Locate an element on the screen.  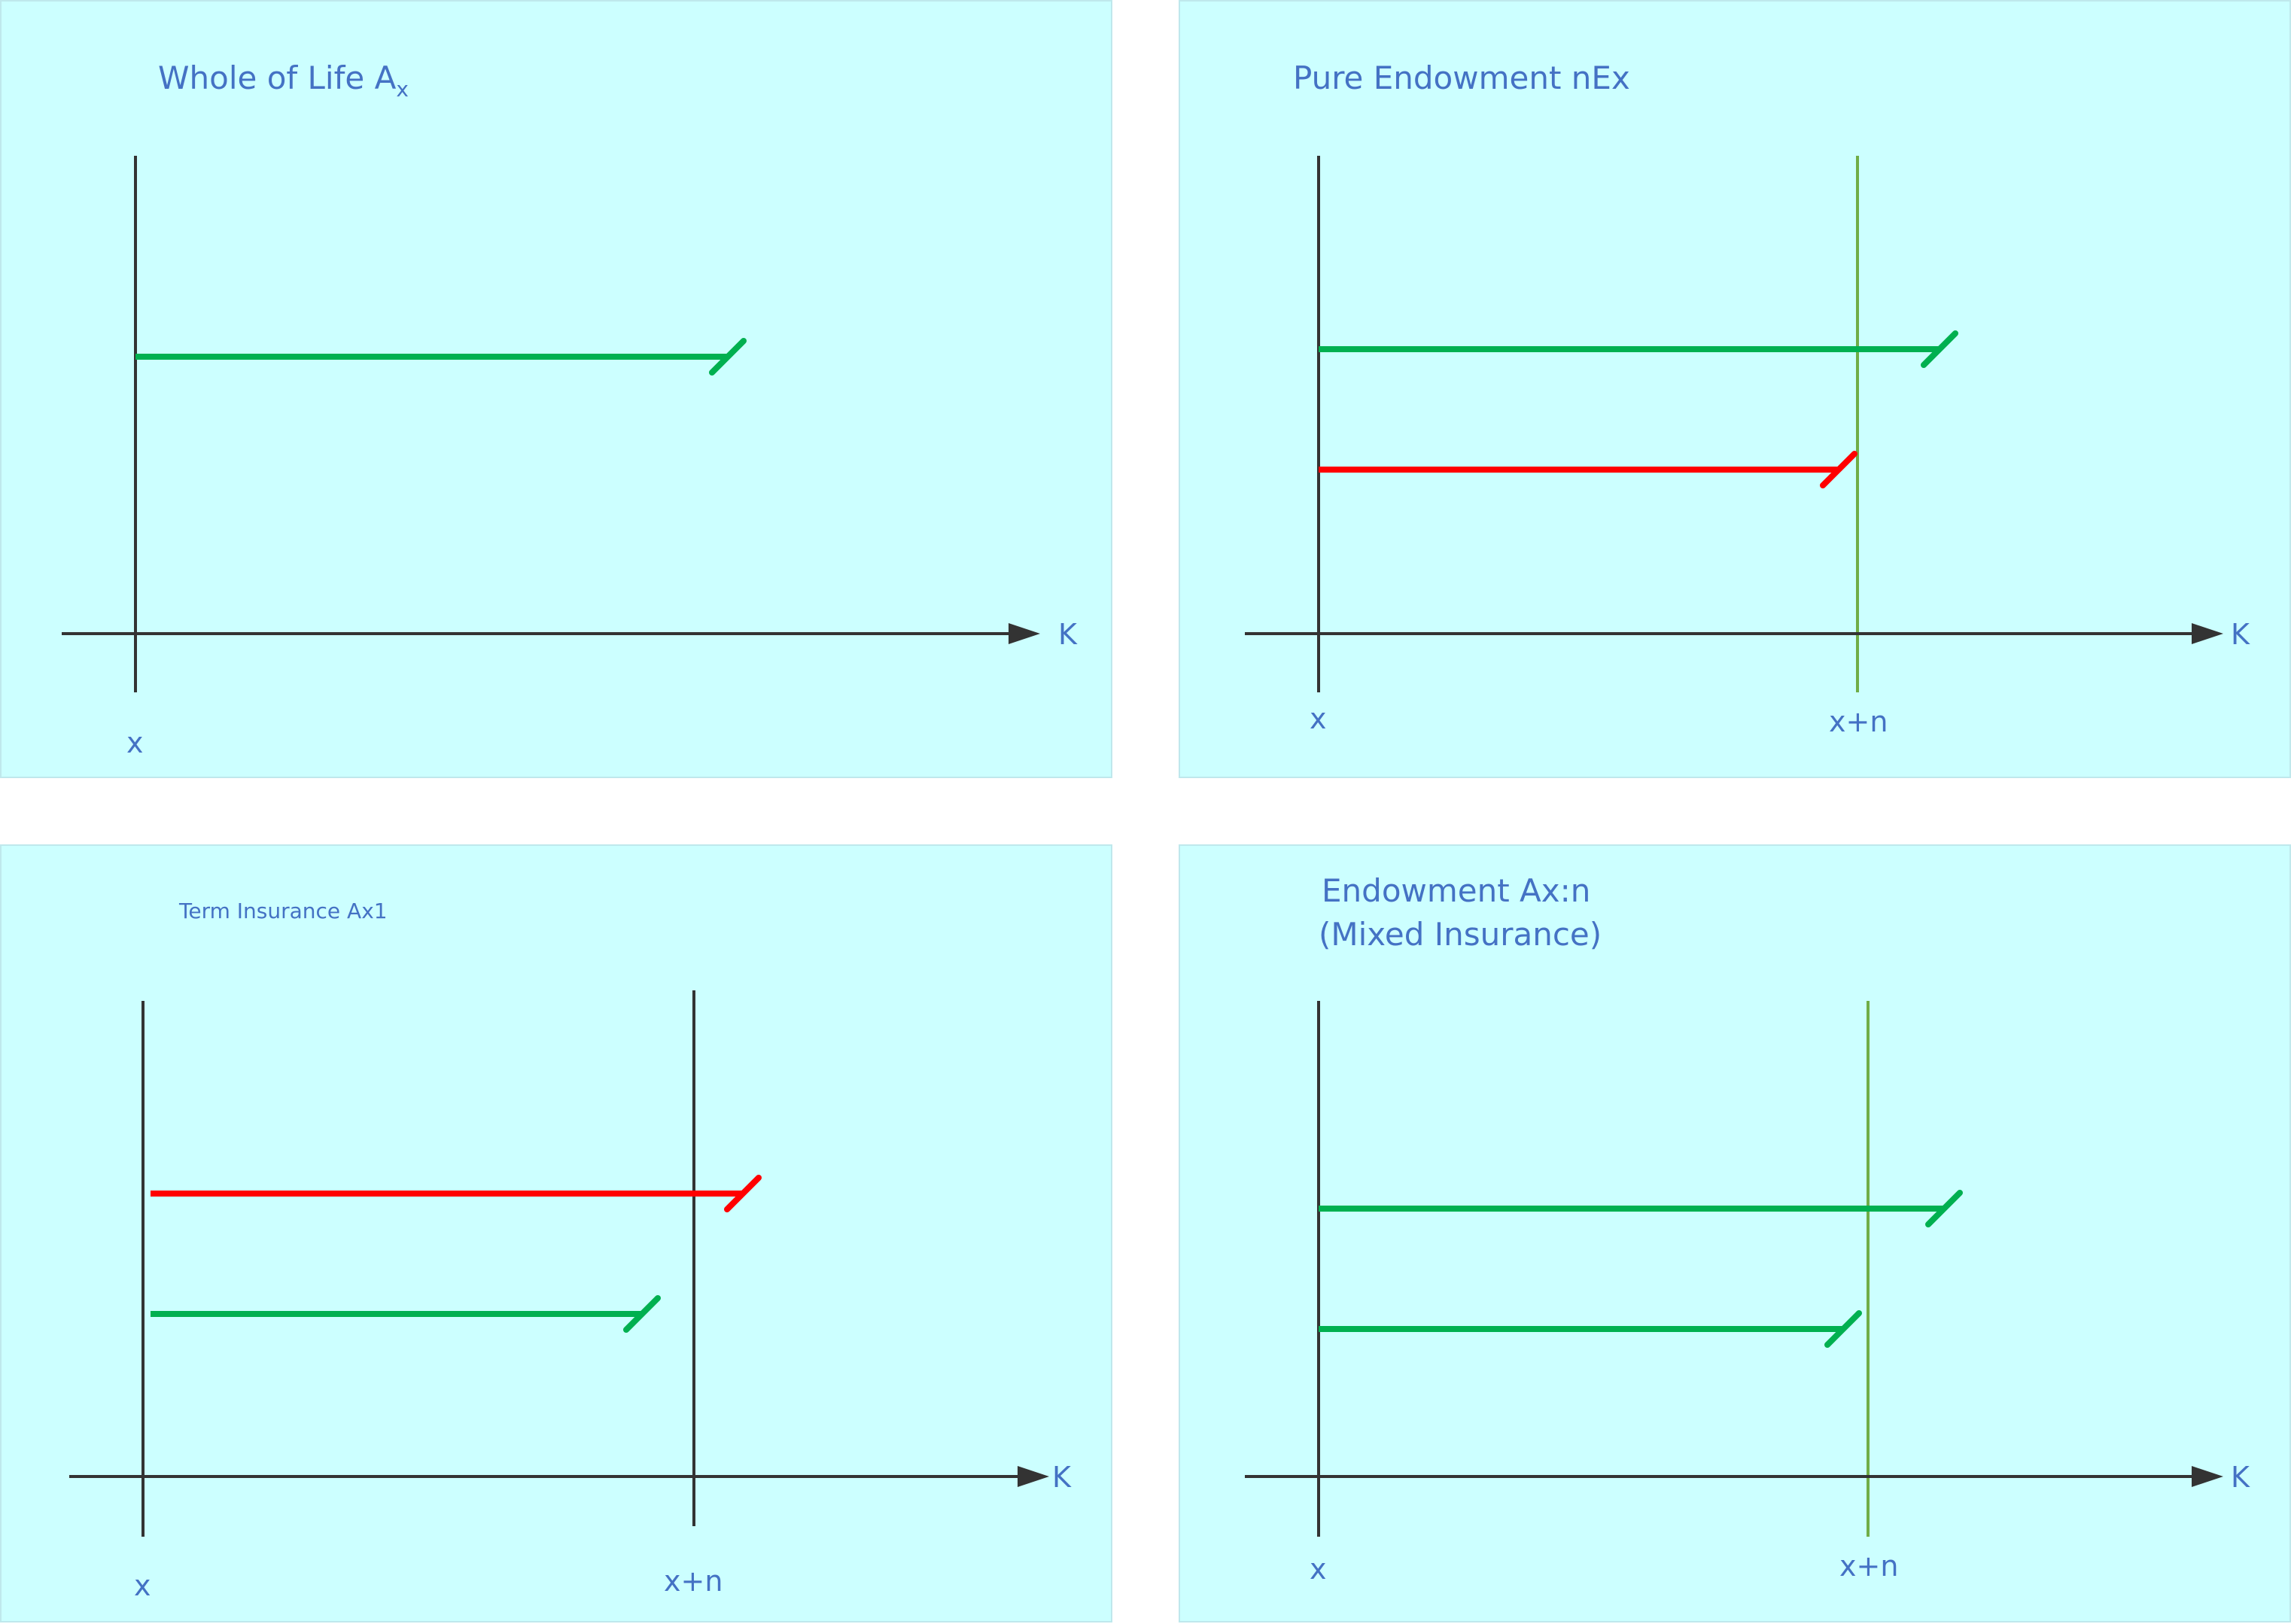
endowment-title-line1: Endowment Ax:n is located at coordinates (1456, 890).